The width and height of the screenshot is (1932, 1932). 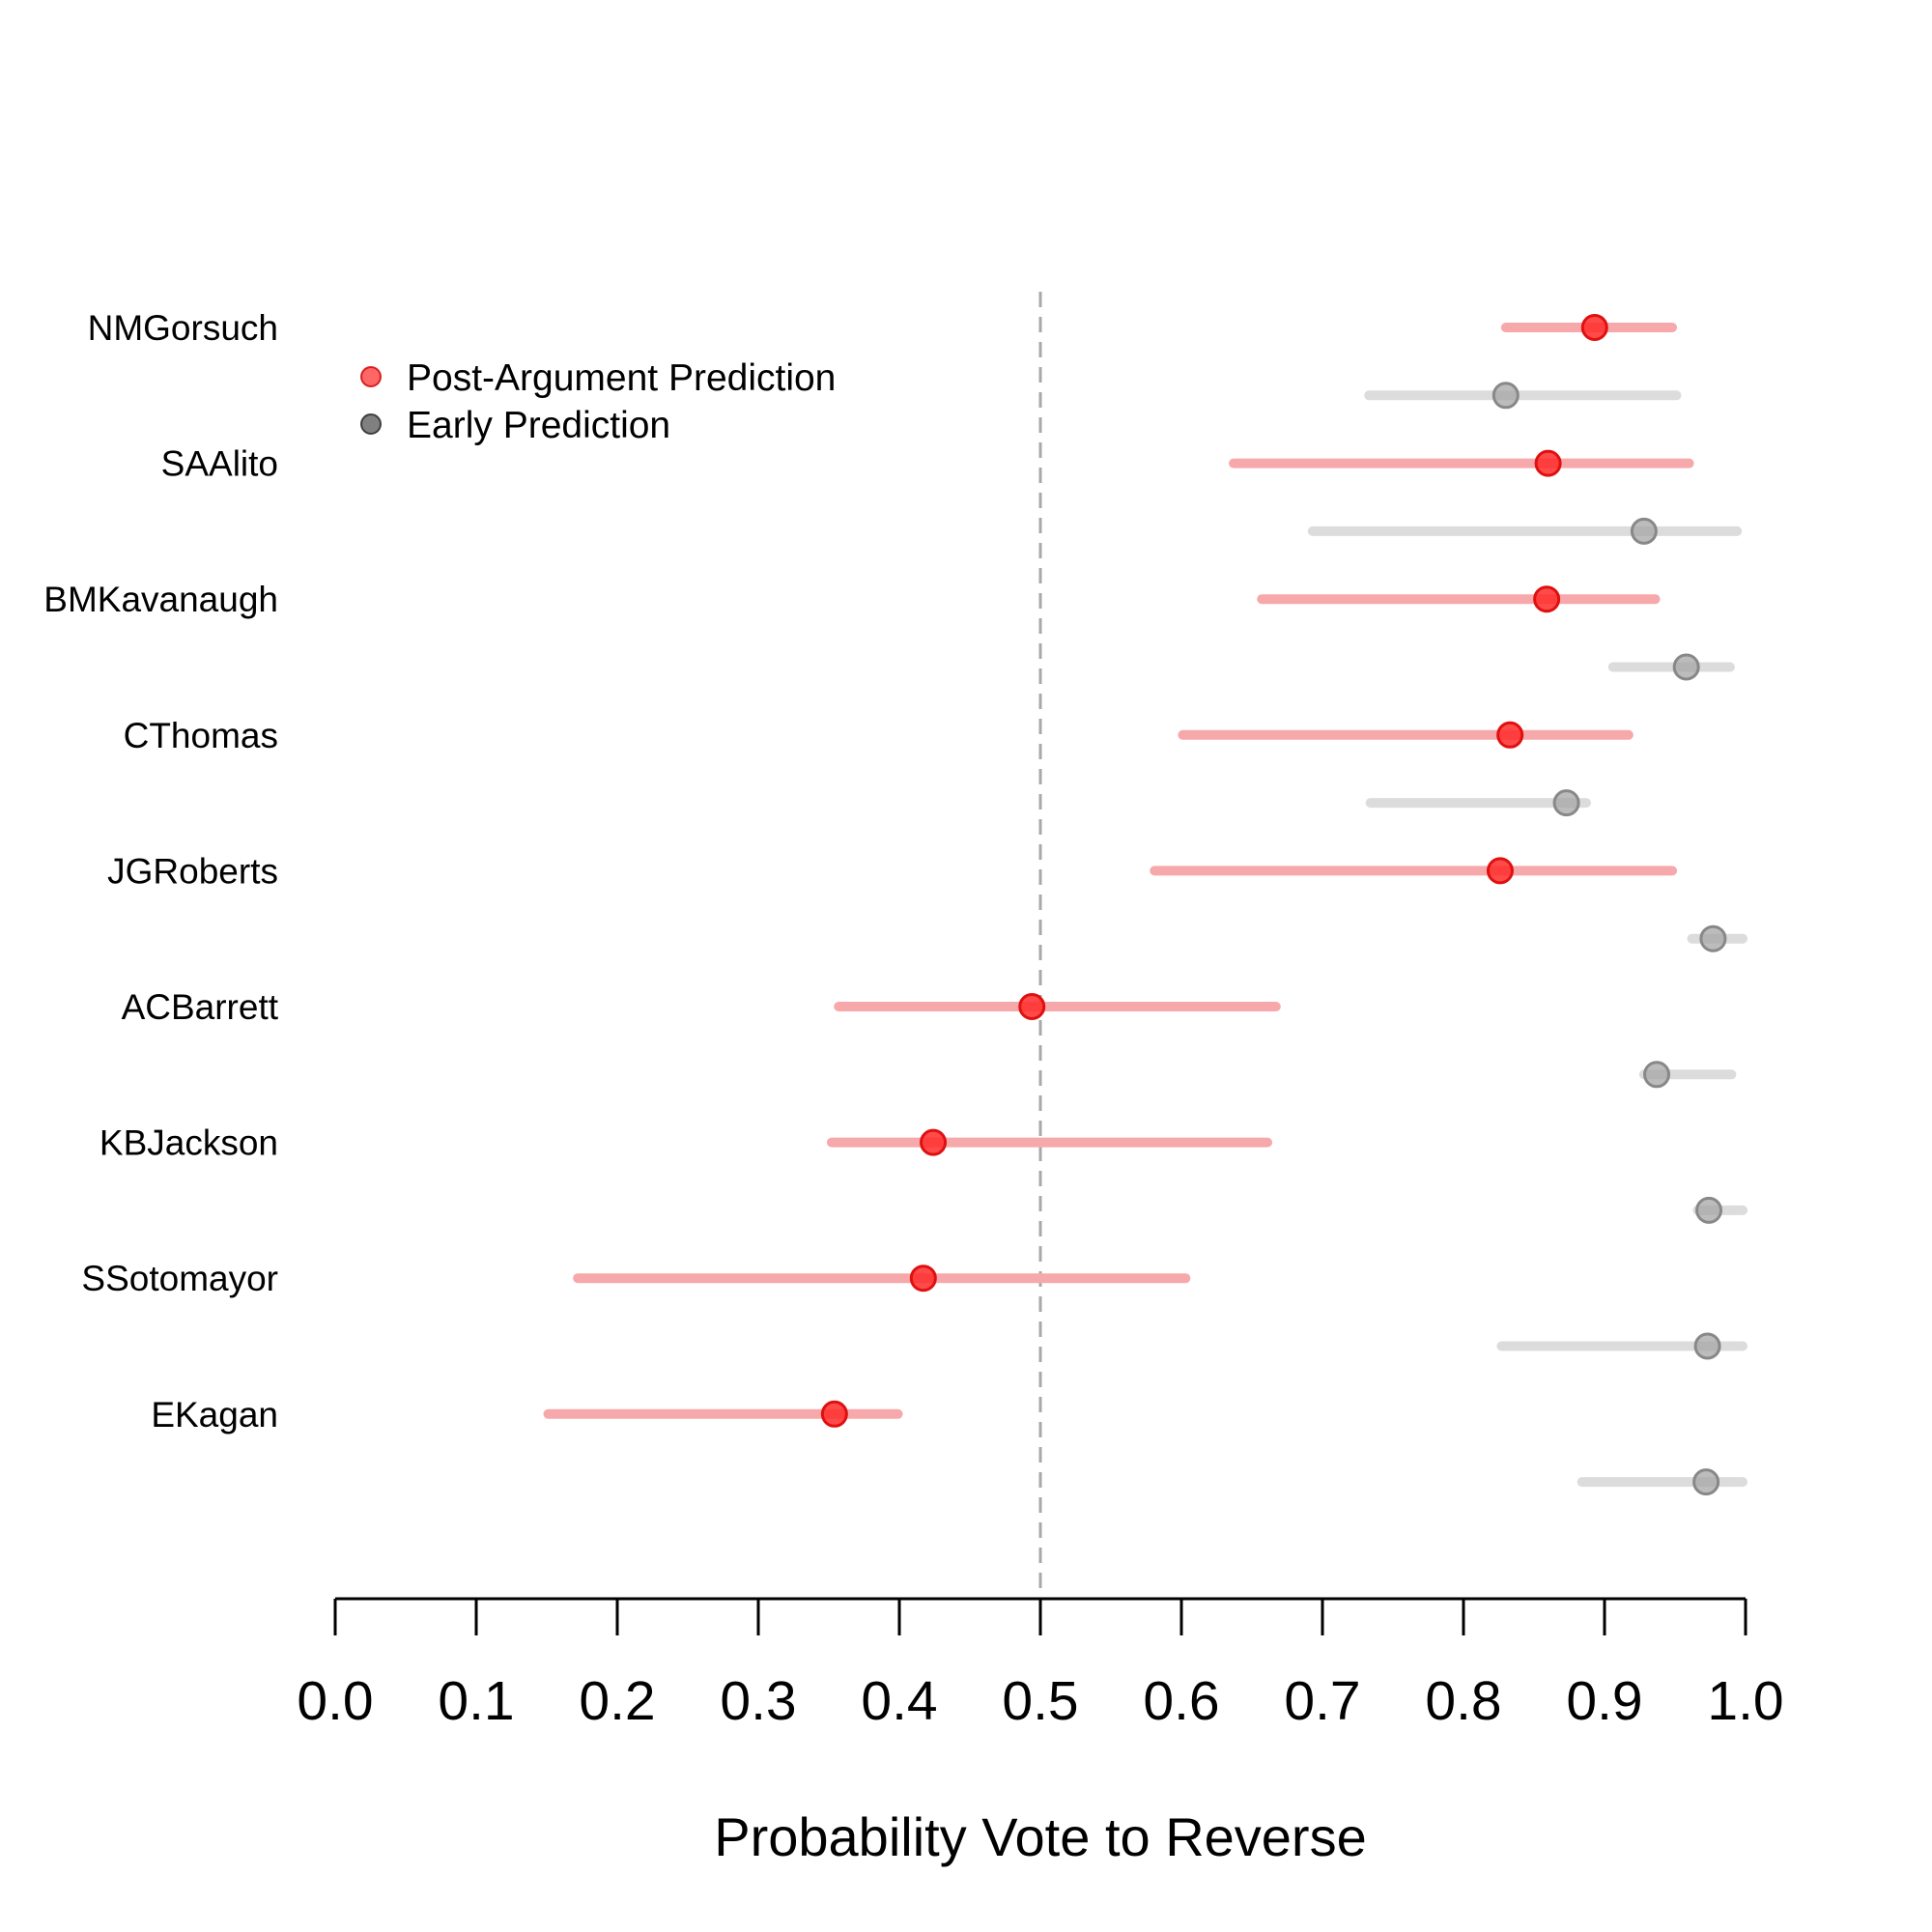 I want to click on legend-label-post-argument: Post-Argument Prediction, so click(x=621, y=378).